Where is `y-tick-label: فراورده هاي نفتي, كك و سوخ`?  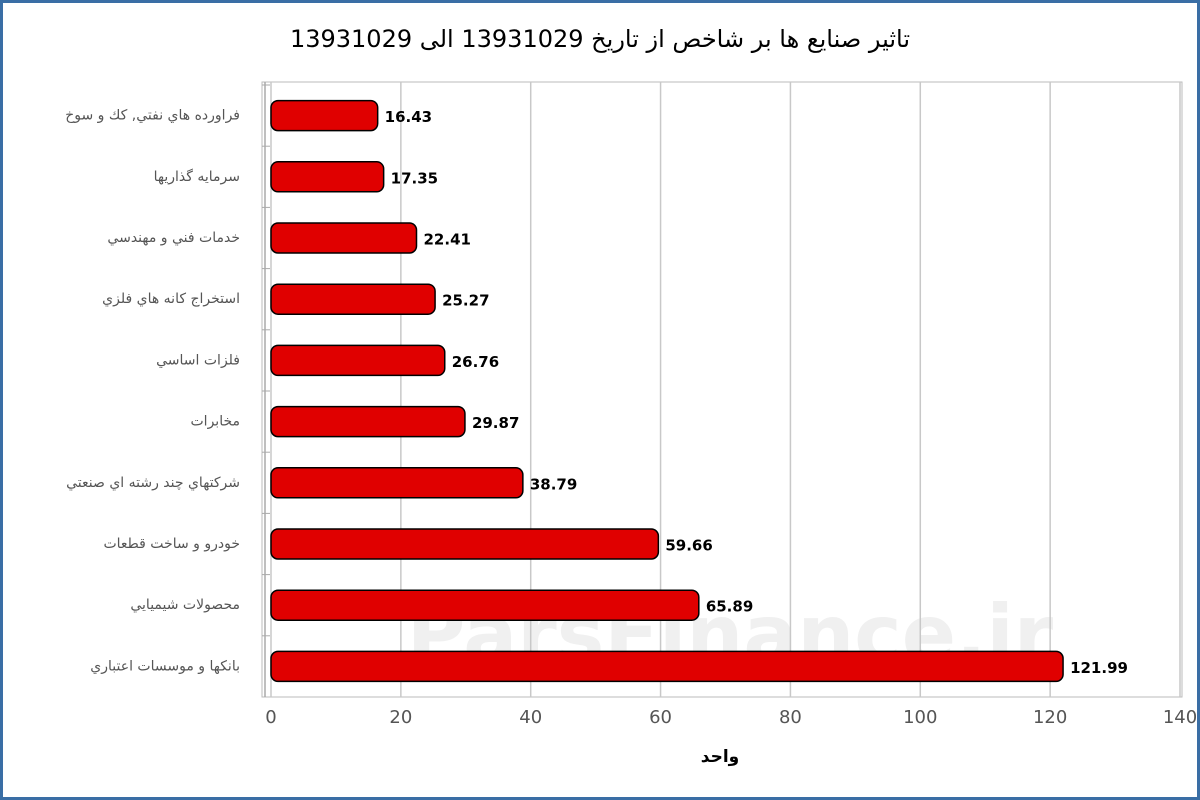
y-tick-label: فراورده هاي نفتي, كك و سوخ is located at coordinates (152, 116).